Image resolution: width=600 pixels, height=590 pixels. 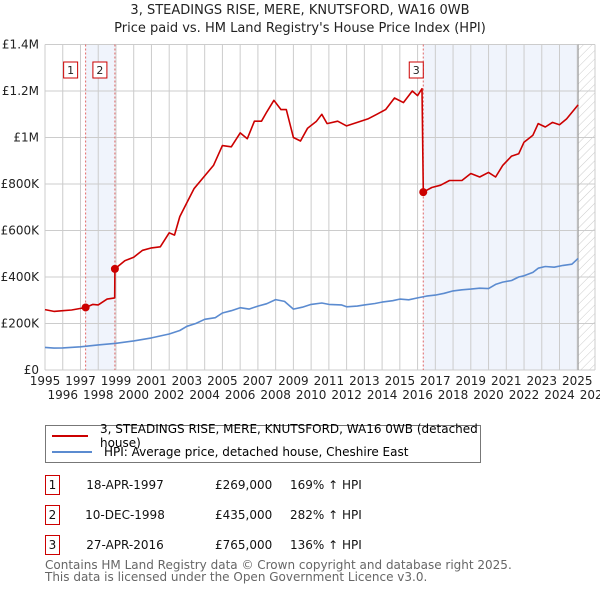 What do you see at coordinates (293, 381) in the screenshot?
I see `x-tick-label: 2009` at bounding box center [293, 381].